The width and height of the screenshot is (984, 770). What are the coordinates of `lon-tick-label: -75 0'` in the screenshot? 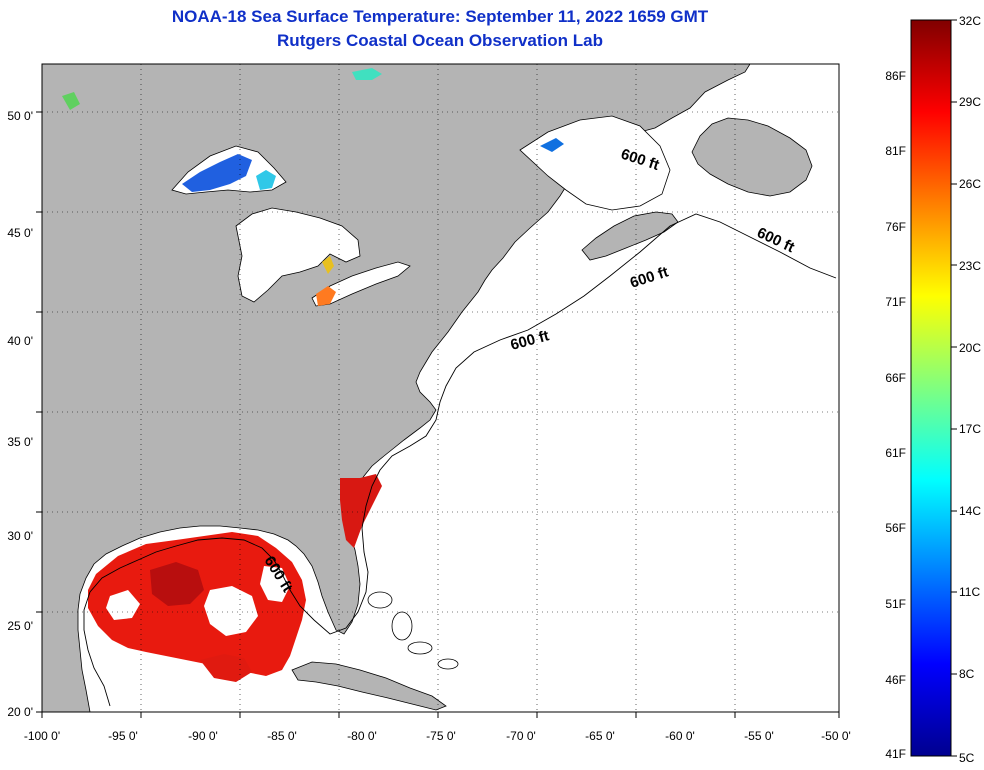 It's located at (441, 736).